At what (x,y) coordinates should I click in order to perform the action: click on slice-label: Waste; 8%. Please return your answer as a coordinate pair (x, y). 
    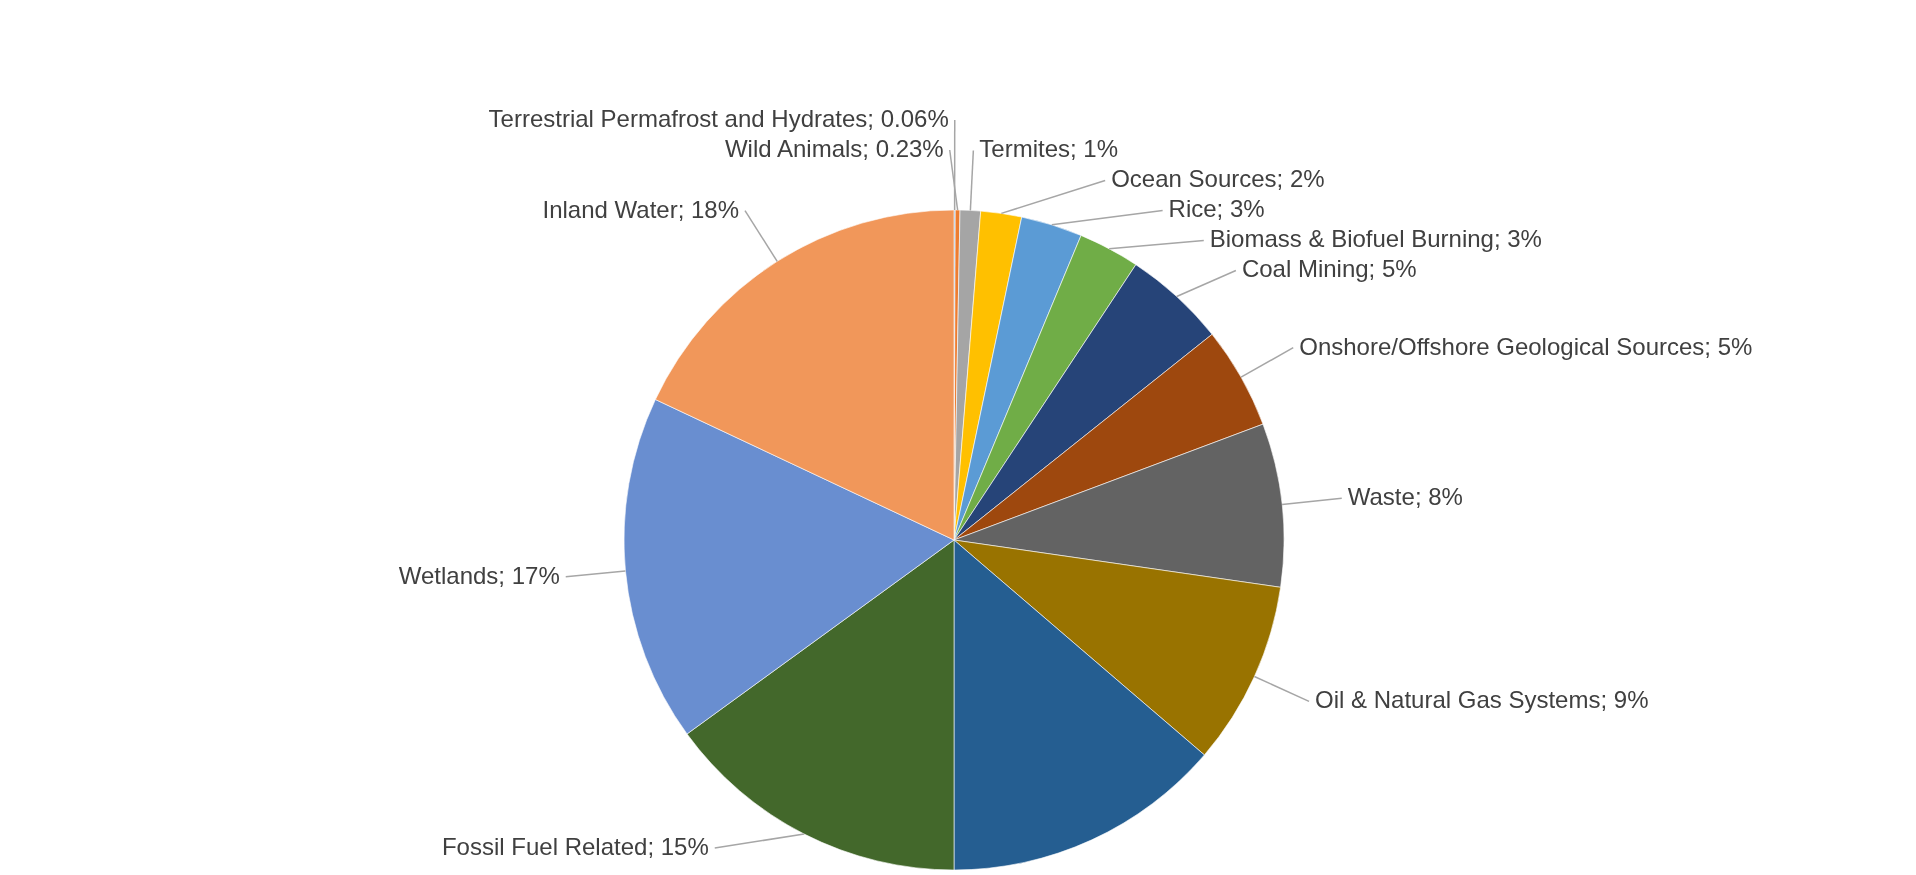
    Looking at the image, I should click on (1405, 497).